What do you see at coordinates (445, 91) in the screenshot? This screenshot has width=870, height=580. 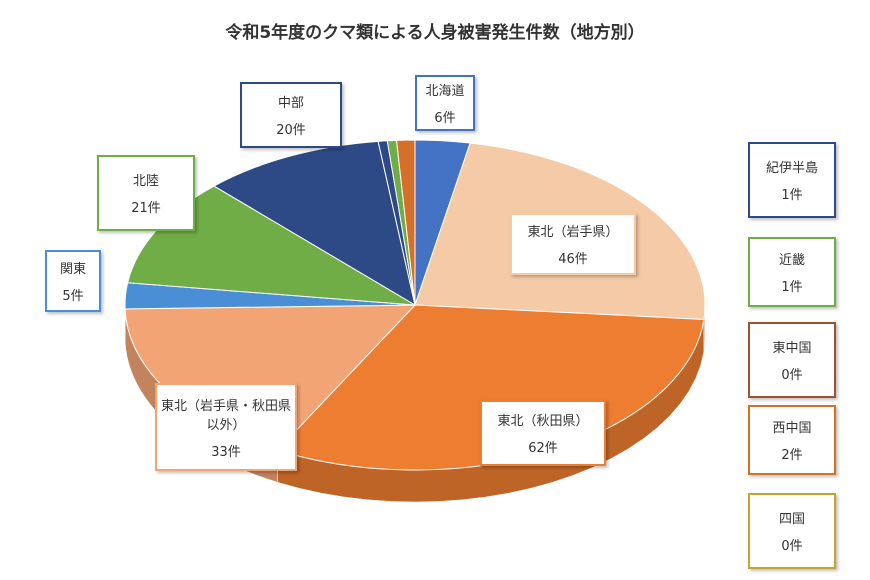 I see `category-label: 北海道` at bounding box center [445, 91].